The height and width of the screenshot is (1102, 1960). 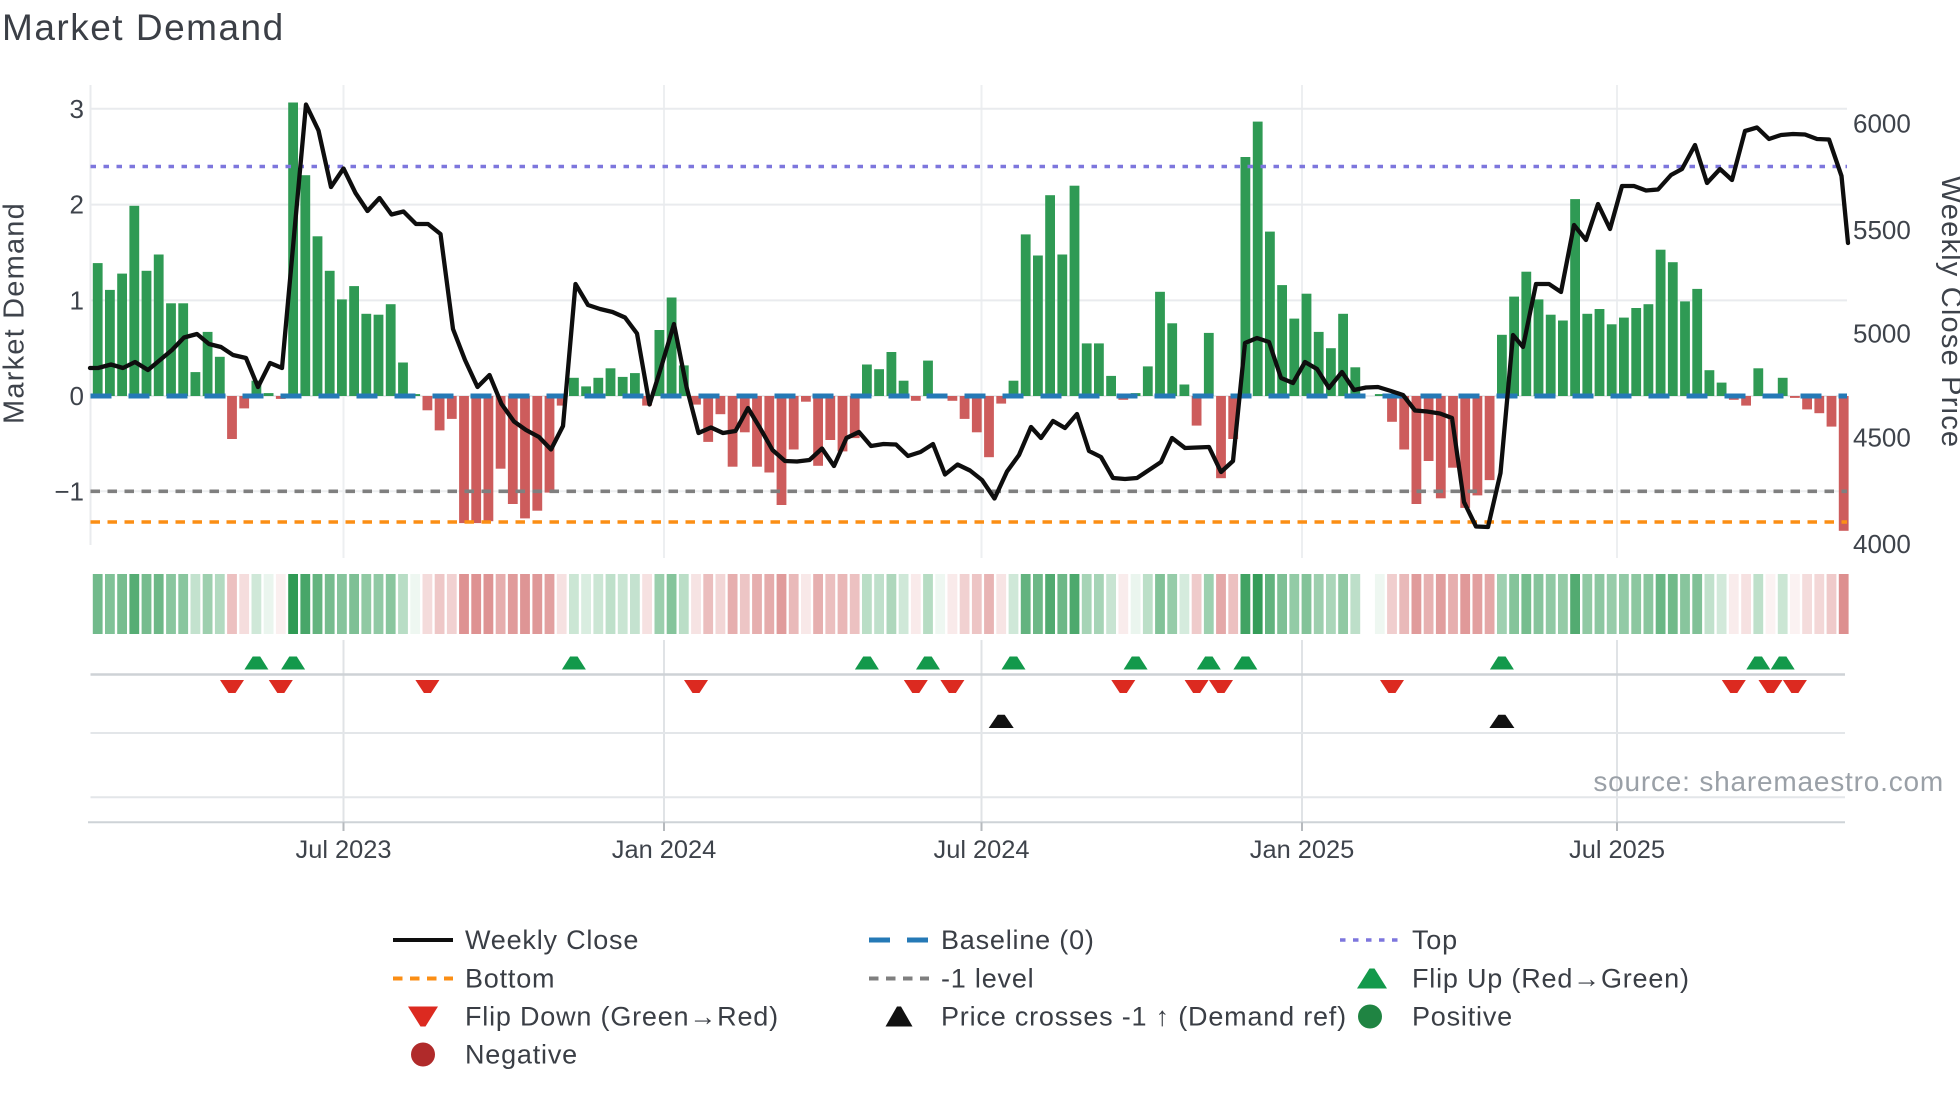 What do you see at coordinates (77, 300) in the screenshot?
I see `svg-text: 1` at bounding box center [77, 300].